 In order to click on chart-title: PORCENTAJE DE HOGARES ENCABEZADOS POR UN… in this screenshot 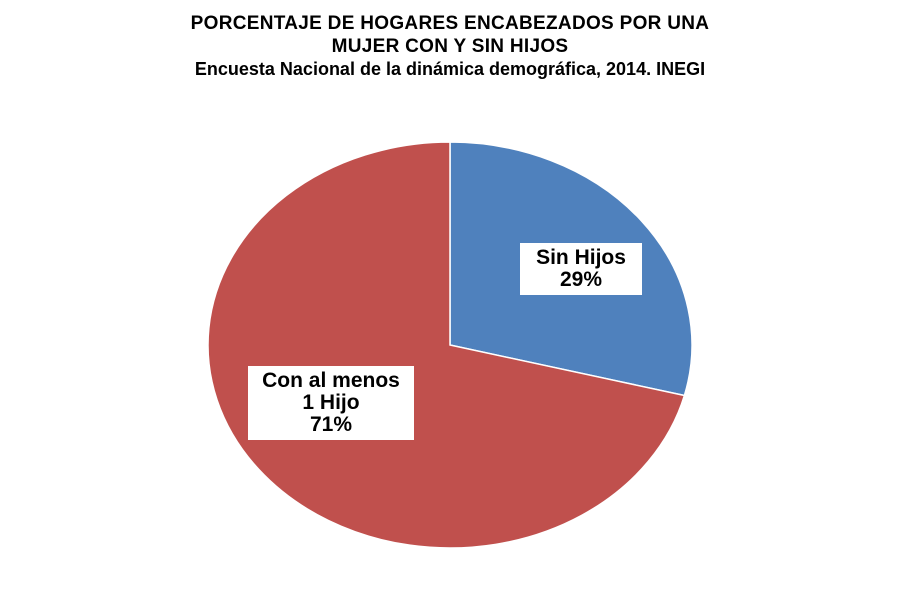, I will do `click(450, 46)`.